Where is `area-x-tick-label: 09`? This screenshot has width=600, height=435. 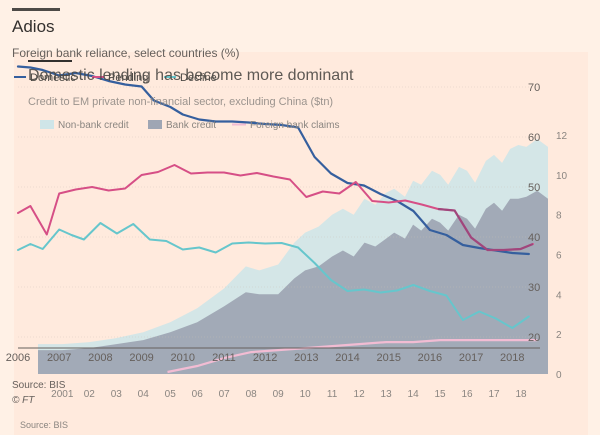
area-x-tick-label: 09 is located at coordinates (279, 394).